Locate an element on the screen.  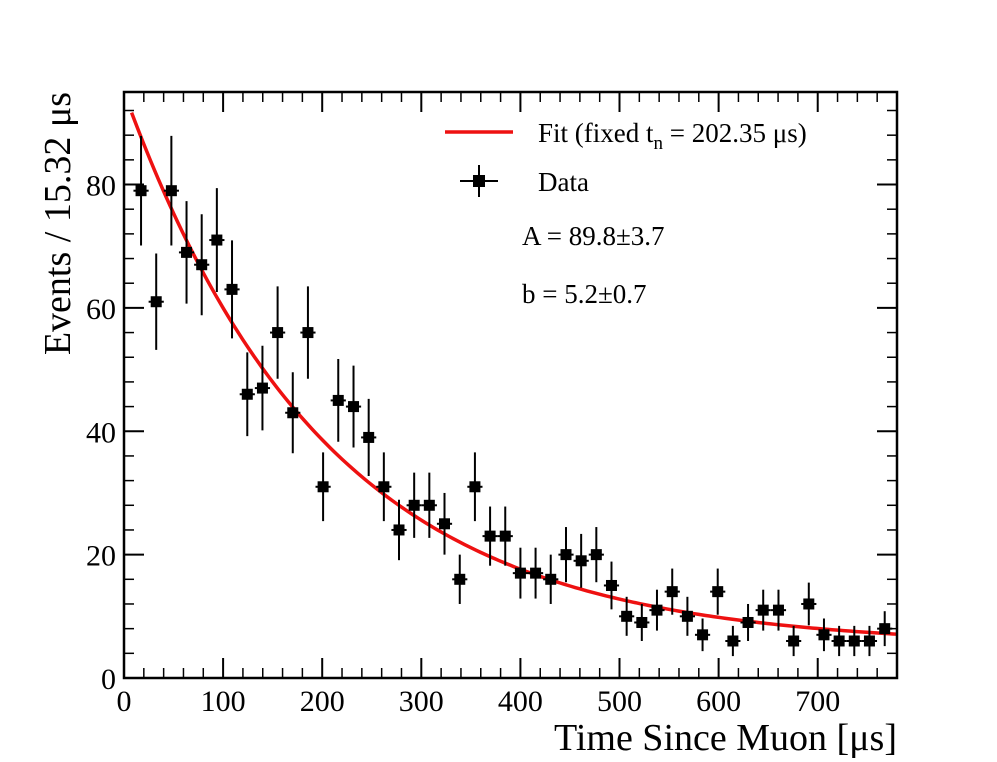
annotation-background: b = 5.2±0.7 is located at coordinates (584, 294).